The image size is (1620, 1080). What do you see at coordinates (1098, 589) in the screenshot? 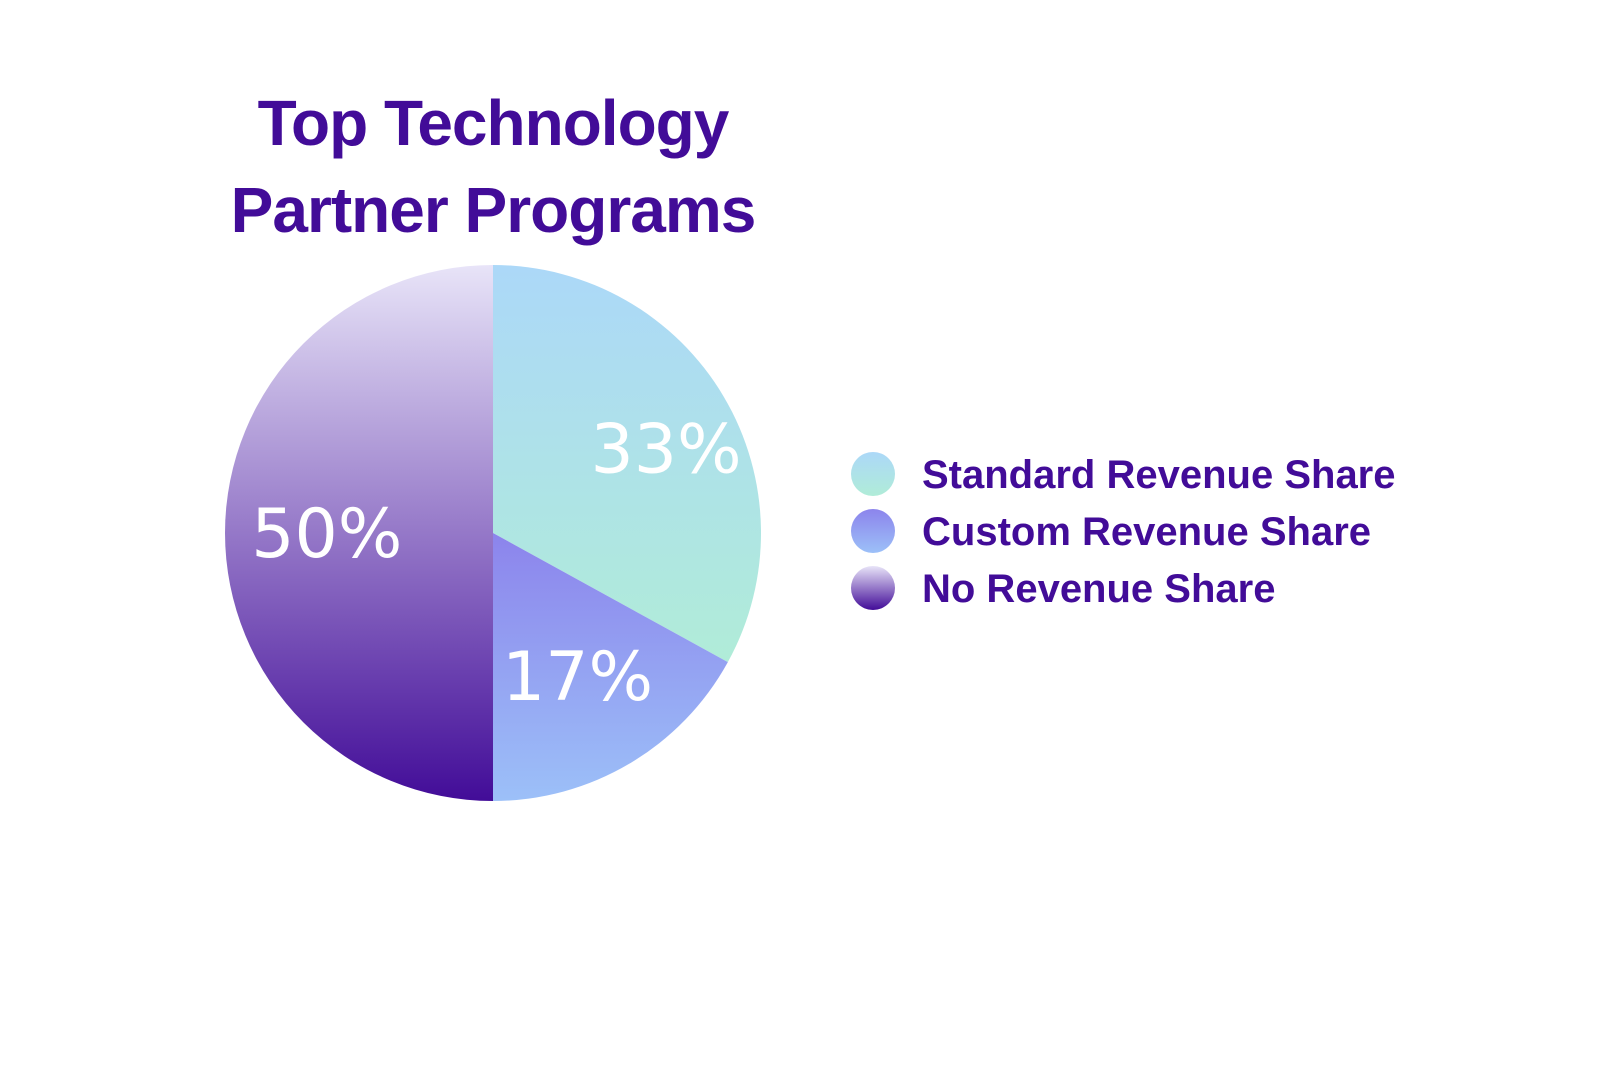
I see `legend-label-no-revenue-share: No Revenue Share` at bounding box center [1098, 589].